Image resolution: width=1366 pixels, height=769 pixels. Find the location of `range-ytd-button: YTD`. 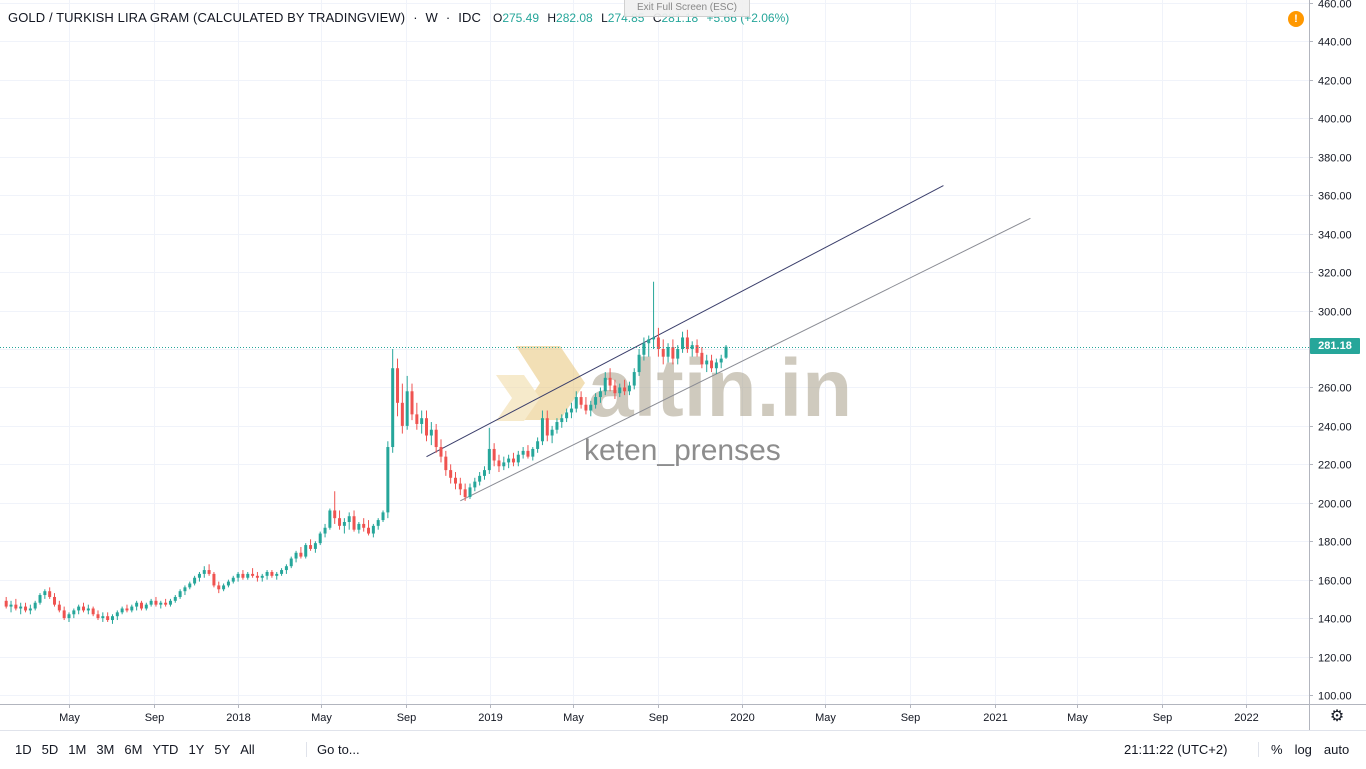

range-ytd-button: YTD is located at coordinates (165, 749).